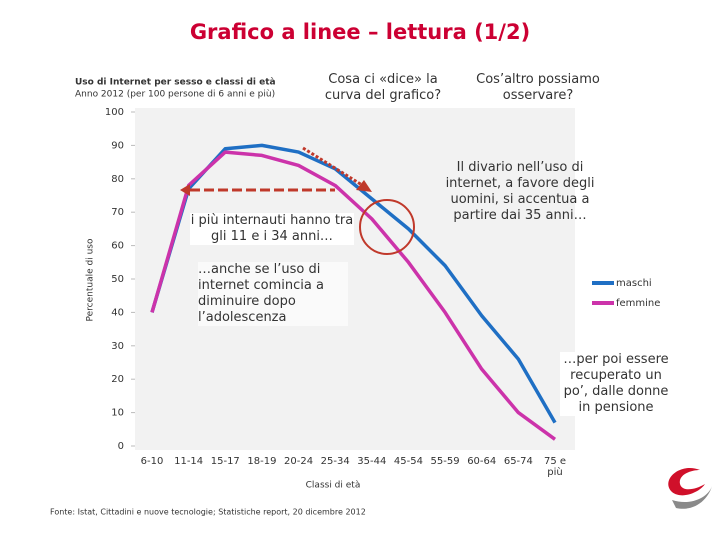 Image resolution: width=720 pixels, height=540 pixels. What do you see at coordinates (117, 279) in the screenshot?
I see `y-tick-label: 50` at bounding box center [117, 279].